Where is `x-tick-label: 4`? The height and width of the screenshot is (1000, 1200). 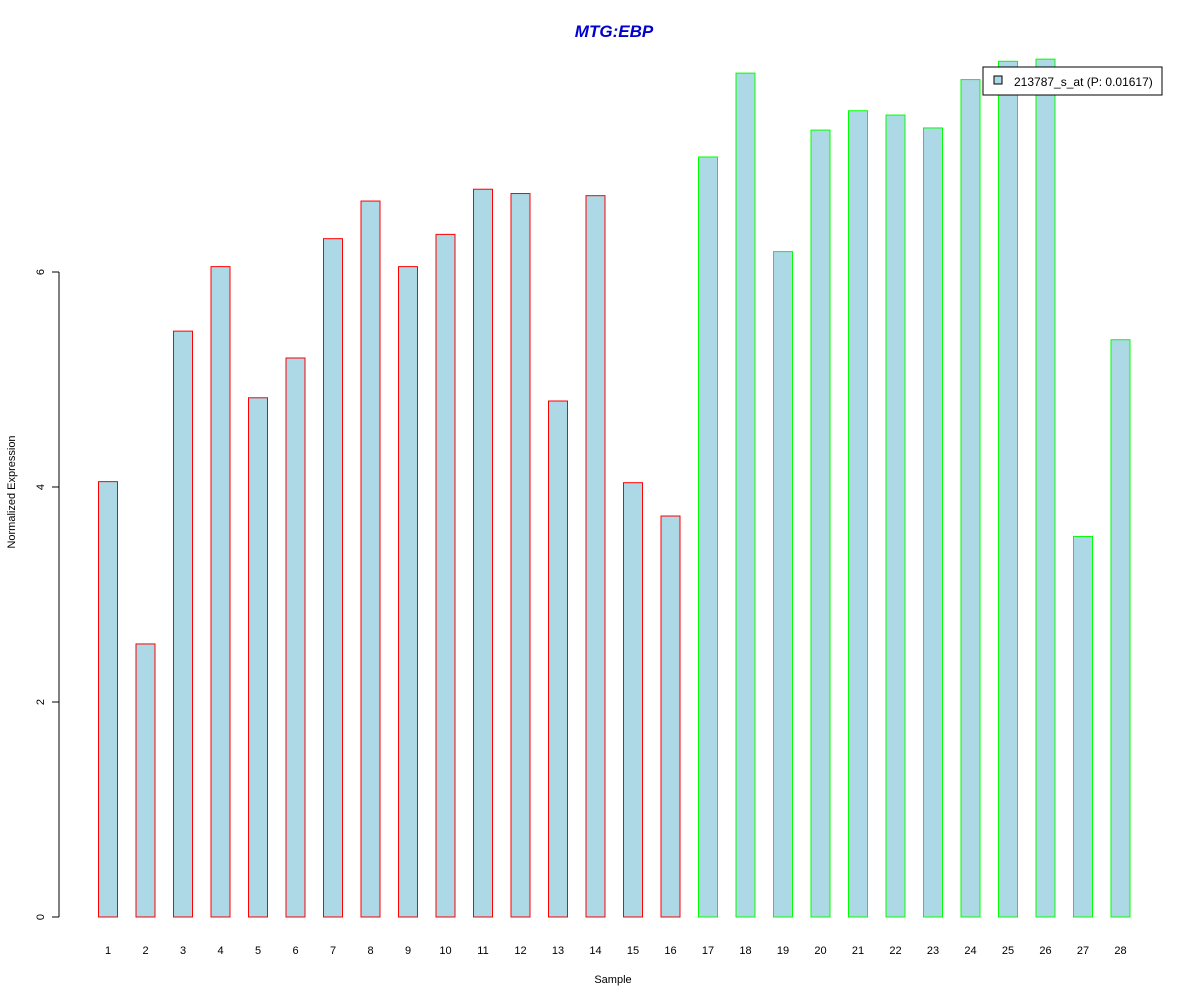
x-tick-label: 4 is located at coordinates (220, 951).